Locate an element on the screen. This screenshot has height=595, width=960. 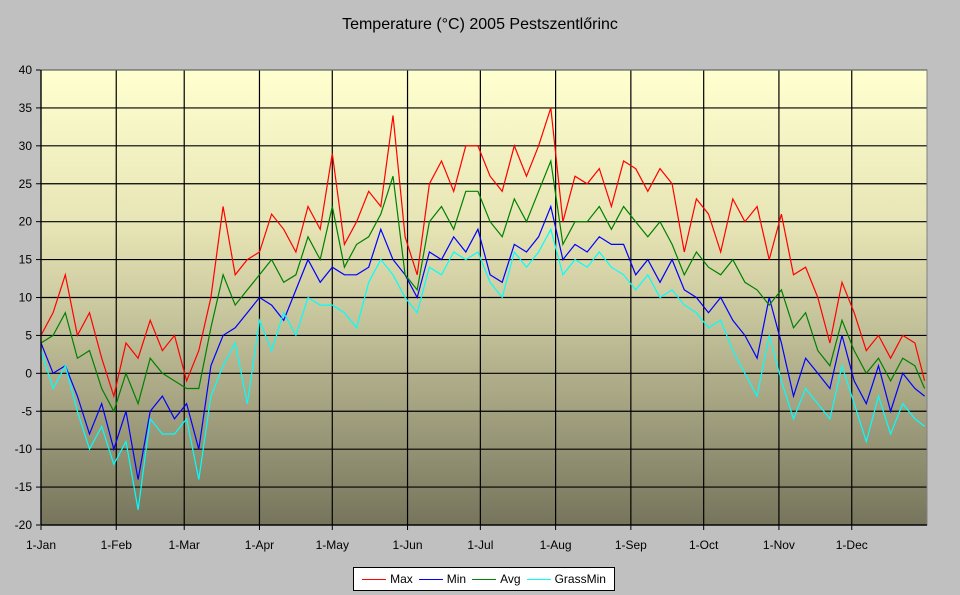
legend-item-avg: Avg is located at coordinates (496, 579).